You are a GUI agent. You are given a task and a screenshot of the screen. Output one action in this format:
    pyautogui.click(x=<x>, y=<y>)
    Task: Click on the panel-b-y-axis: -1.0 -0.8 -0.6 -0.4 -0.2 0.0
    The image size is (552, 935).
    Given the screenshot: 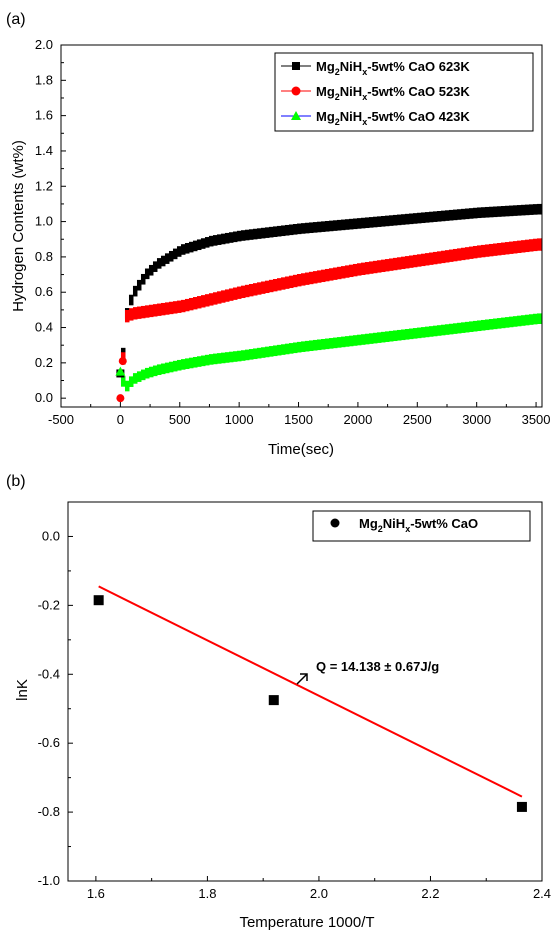 What is the action you would take?
    pyautogui.click(x=55, y=694)
    